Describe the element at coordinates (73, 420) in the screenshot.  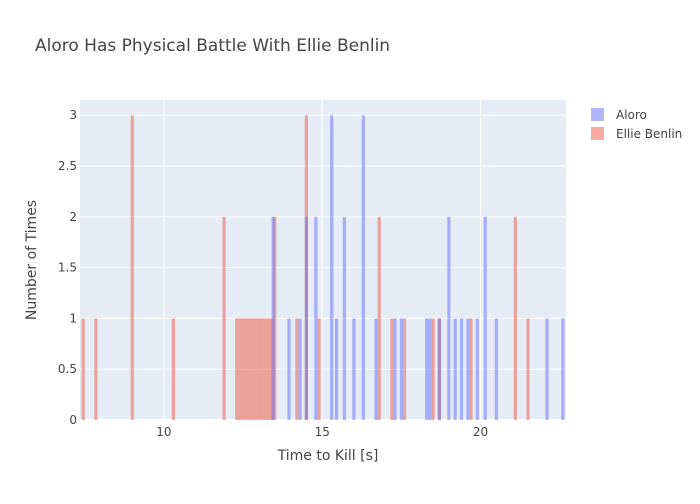
I see `y-tick-label: 0` at that location.